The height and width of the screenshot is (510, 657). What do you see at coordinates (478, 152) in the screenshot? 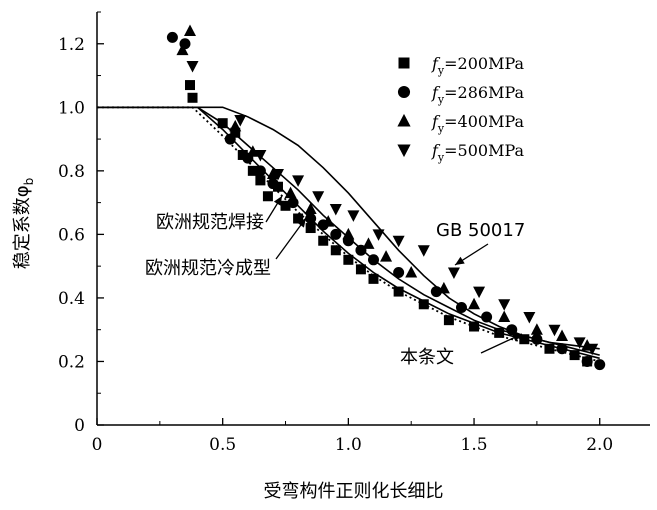
I see `legend-label: fy=500MPa` at bounding box center [478, 152].